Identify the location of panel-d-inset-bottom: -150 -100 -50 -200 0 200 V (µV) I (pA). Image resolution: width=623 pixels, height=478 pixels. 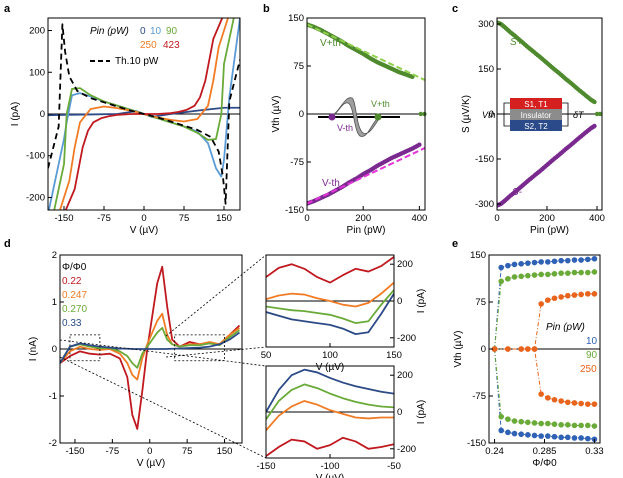
(341, 421).